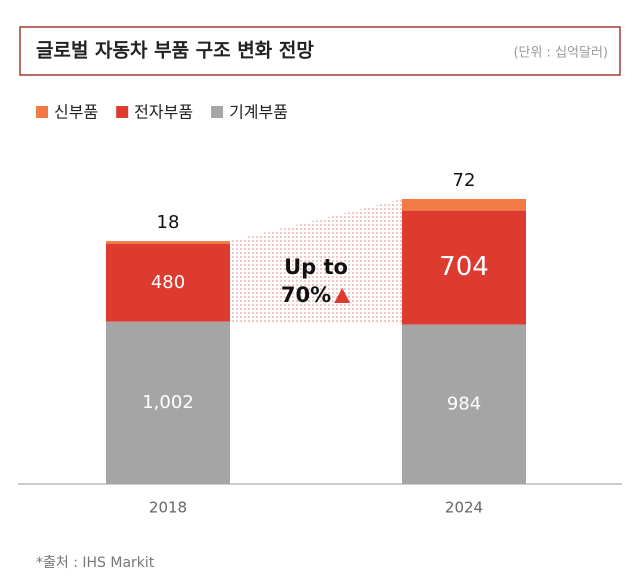 This screenshot has width=642, height=582. Describe the element at coordinates (464, 508) in the screenshot. I see `x-tick-label: 2024` at that location.